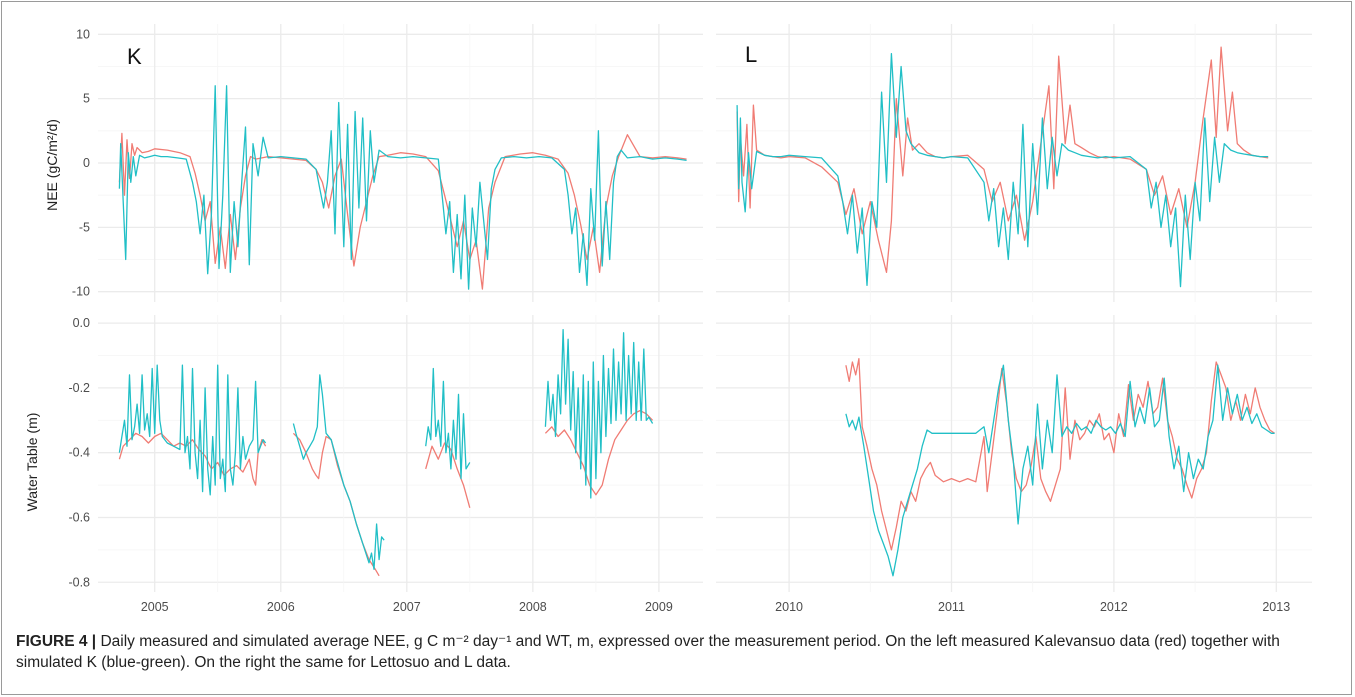 This screenshot has height=697, width=1355. Describe the element at coordinates (81, 323) in the screenshot. I see `y-tick-label: 0.0` at that location.